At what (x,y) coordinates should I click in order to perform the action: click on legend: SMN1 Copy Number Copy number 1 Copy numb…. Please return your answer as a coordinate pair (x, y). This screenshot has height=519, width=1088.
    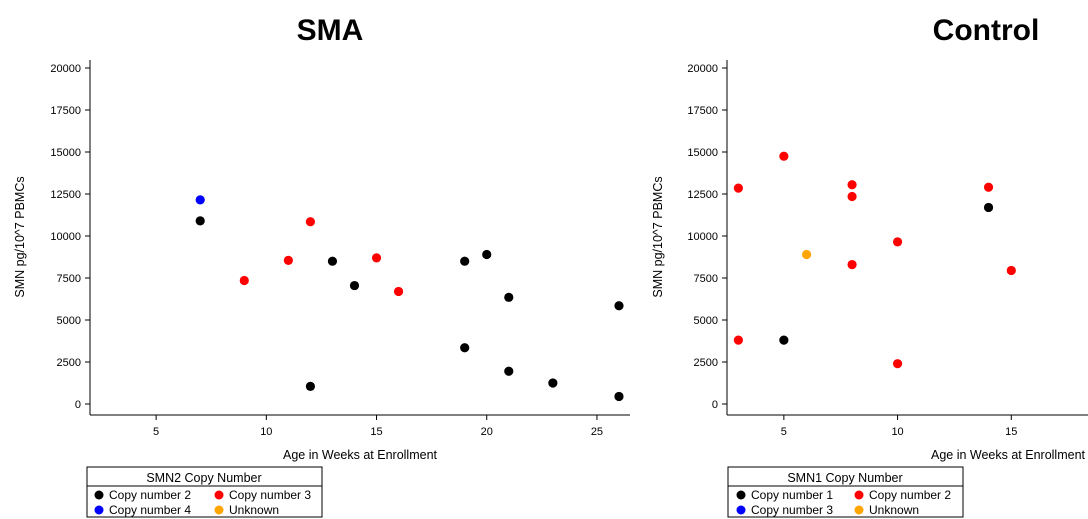
    Looking at the image, I should click on (845, 492).